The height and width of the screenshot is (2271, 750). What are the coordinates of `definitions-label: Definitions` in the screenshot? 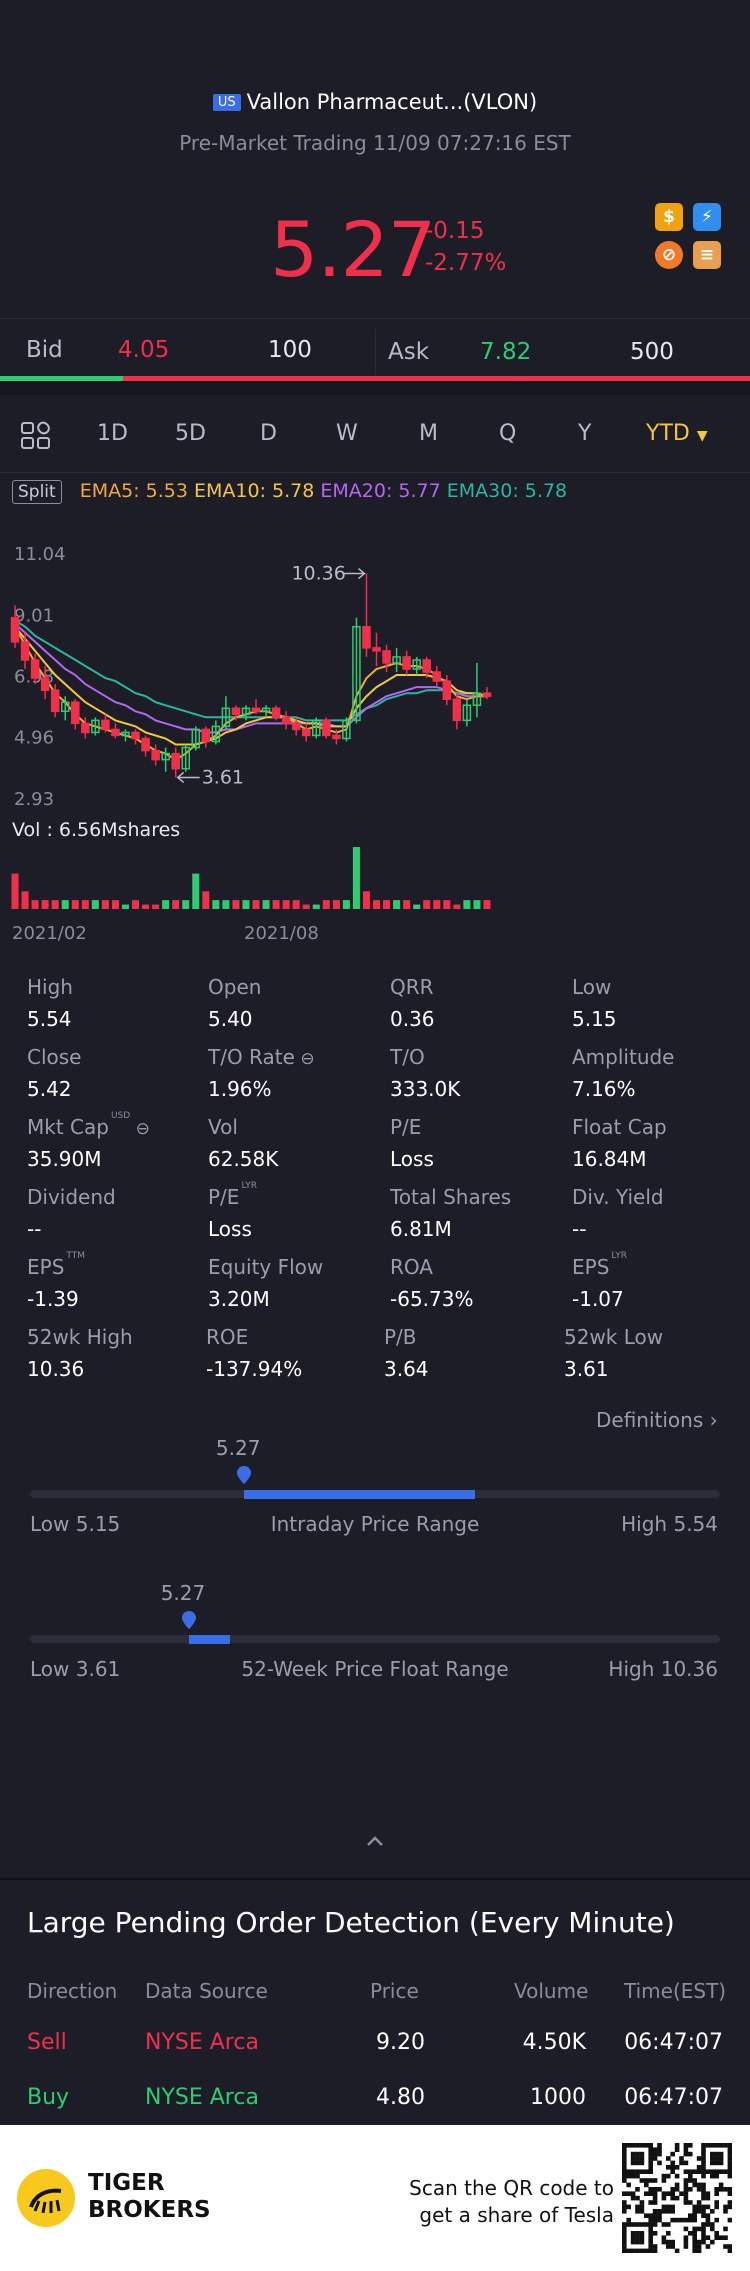 It's located at (650, 1420).